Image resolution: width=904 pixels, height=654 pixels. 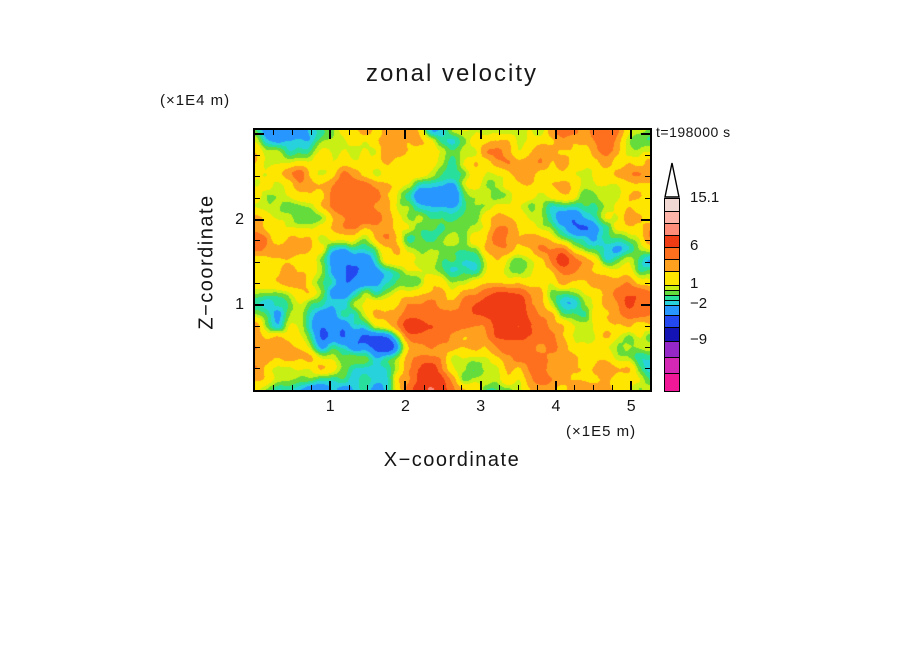 I want to click on colorbar-value-label: 6, so click(x=694, y=245).